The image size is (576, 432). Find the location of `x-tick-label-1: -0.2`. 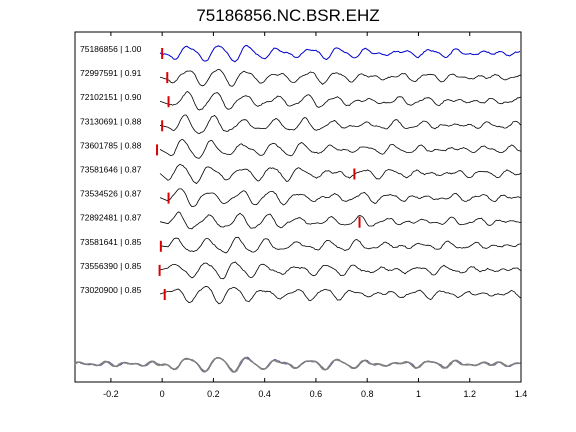

x-tick-label-1: -0.2 is located at coordinates (111, 394).